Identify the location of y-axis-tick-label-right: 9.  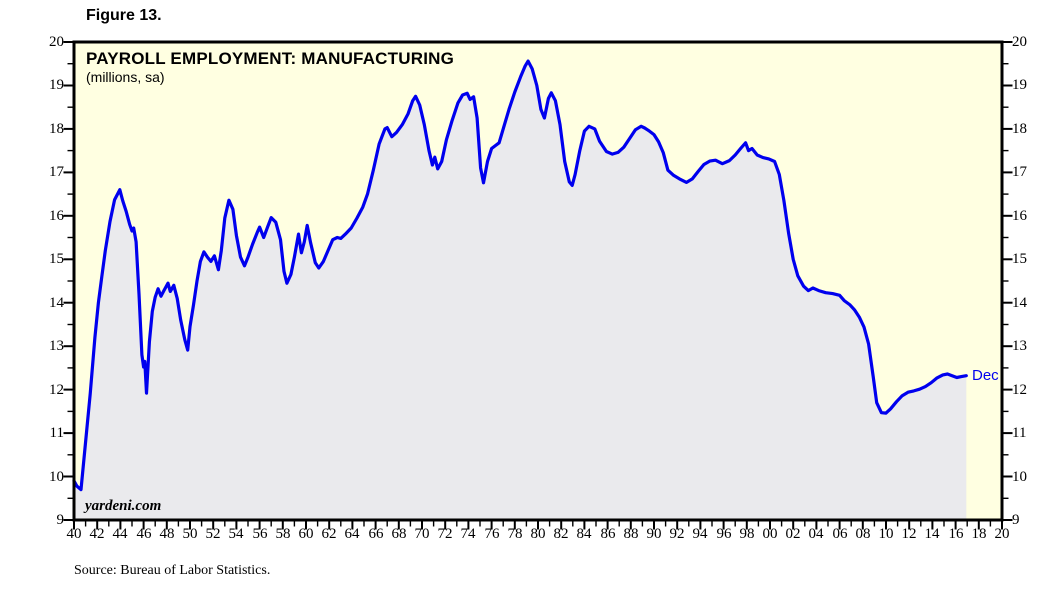
(1016, 520).